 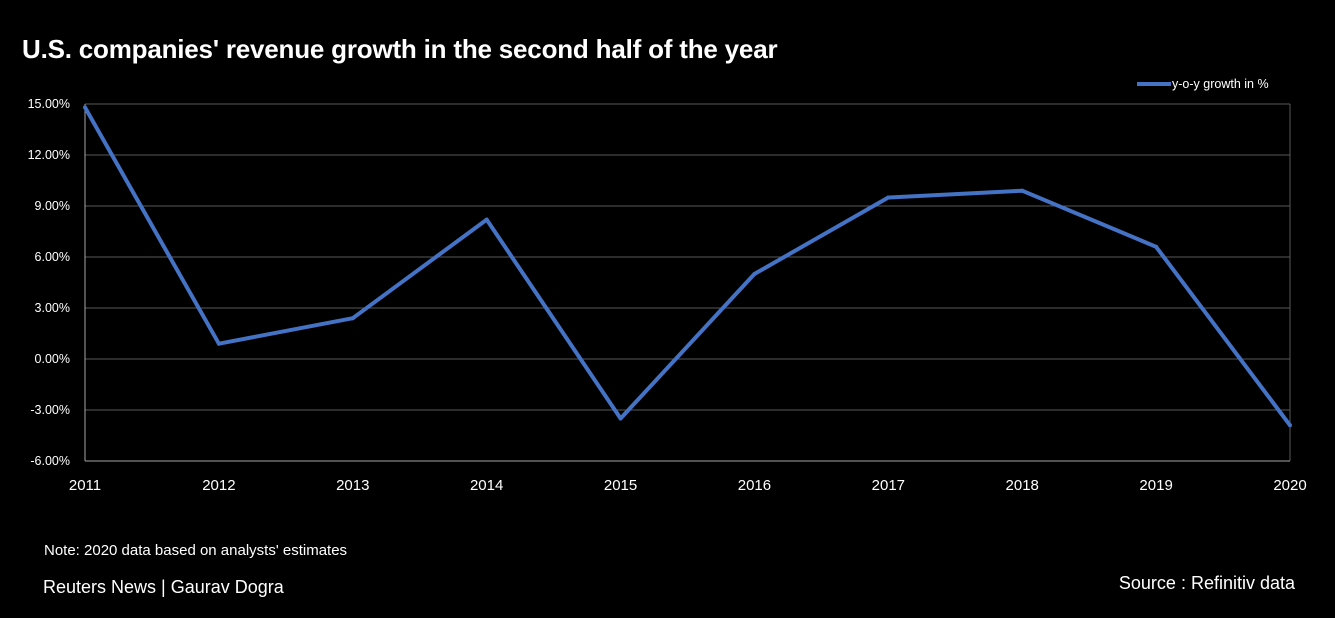 What do you see at coordinates (85, 485) in the screenshot?
I see `x-tick-label: 2011` at bounding box center [85, 485].